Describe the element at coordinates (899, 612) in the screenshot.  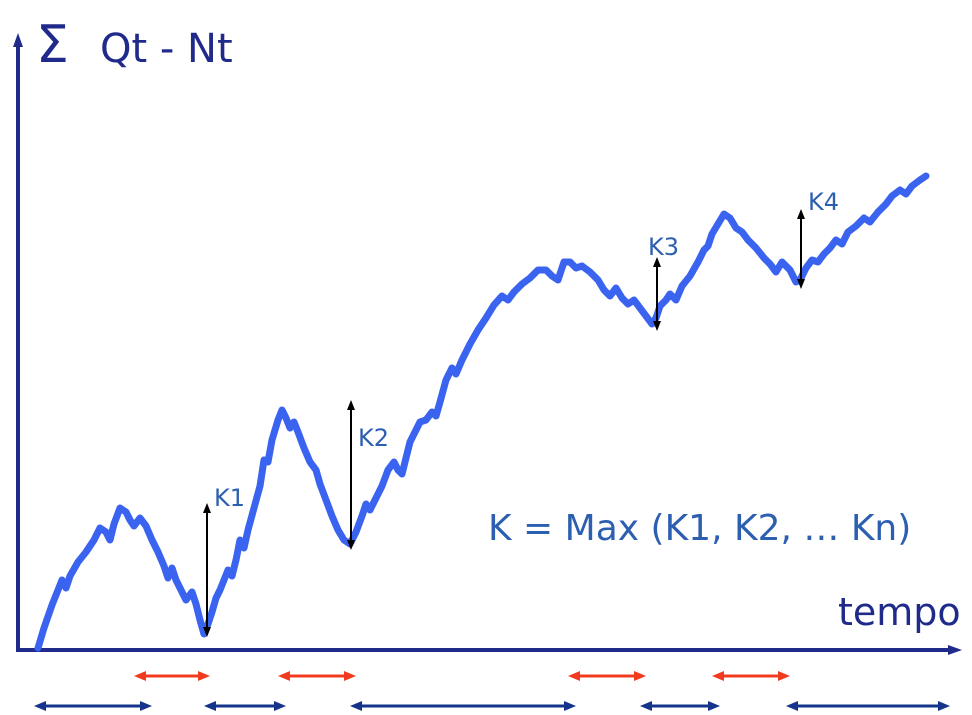
I see `x-axis-label: tempo` at that location.